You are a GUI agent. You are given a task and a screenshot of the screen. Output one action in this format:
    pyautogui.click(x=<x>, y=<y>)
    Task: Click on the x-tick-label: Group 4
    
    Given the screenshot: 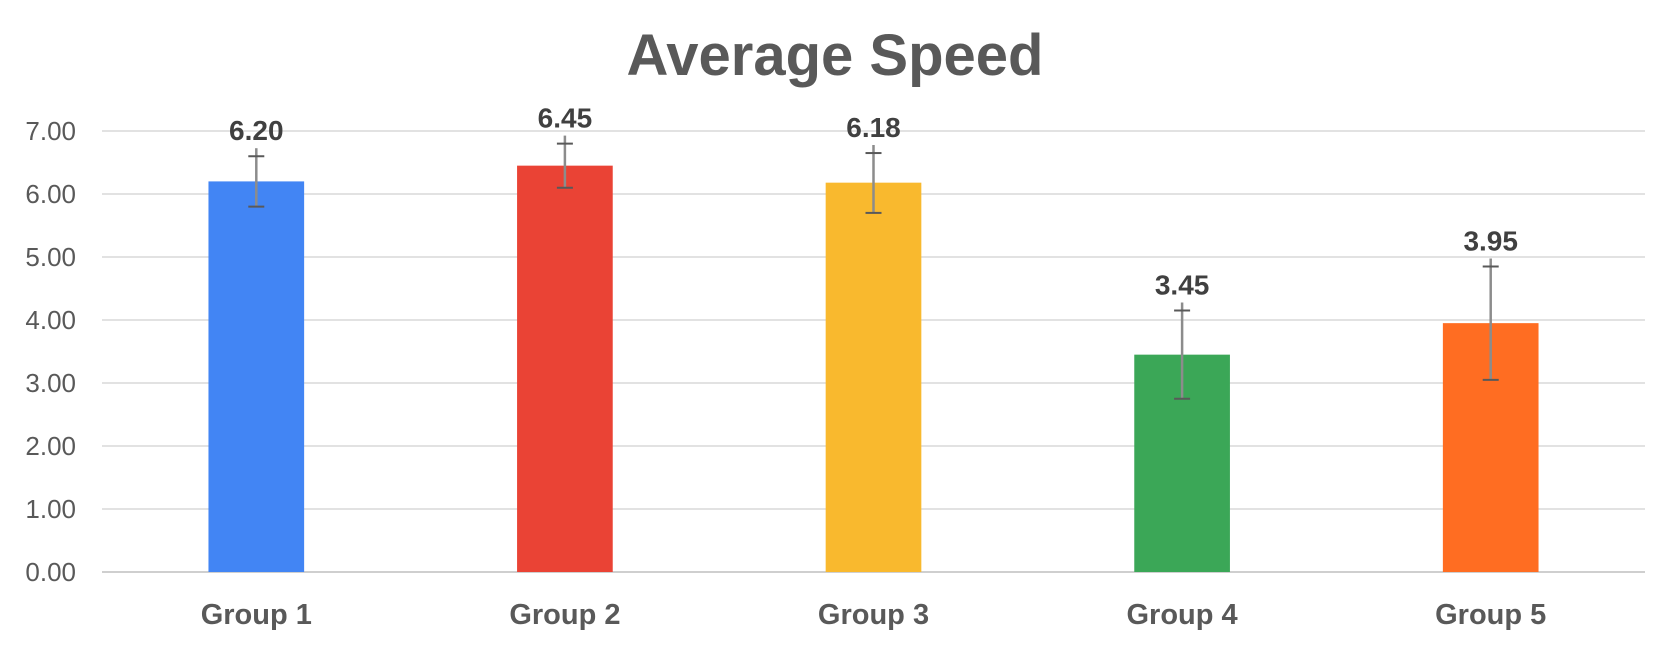 What is the action you would take?
    pyautogui.click(x=1182, y=615)
    